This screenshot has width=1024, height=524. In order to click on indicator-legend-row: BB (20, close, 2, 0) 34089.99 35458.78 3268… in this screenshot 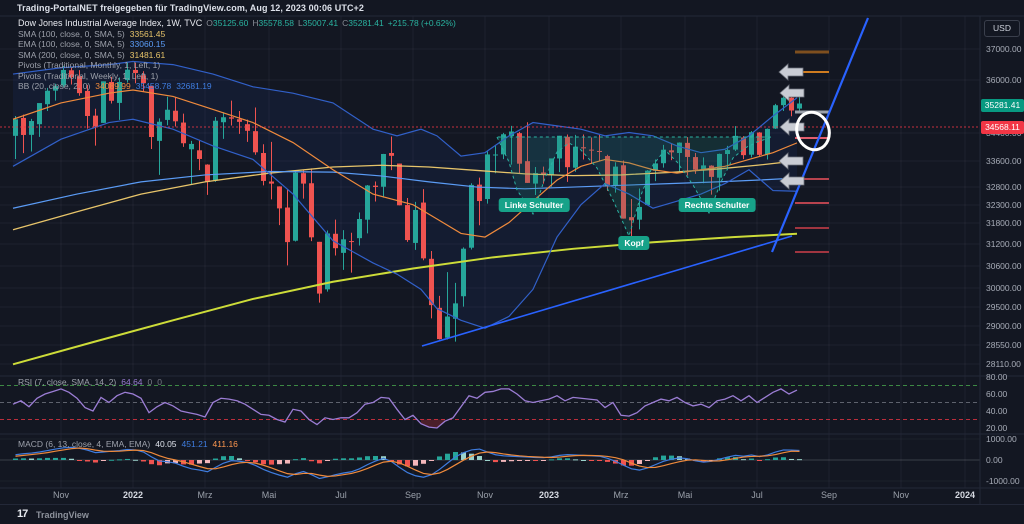, I will do `click(237, 86)`.